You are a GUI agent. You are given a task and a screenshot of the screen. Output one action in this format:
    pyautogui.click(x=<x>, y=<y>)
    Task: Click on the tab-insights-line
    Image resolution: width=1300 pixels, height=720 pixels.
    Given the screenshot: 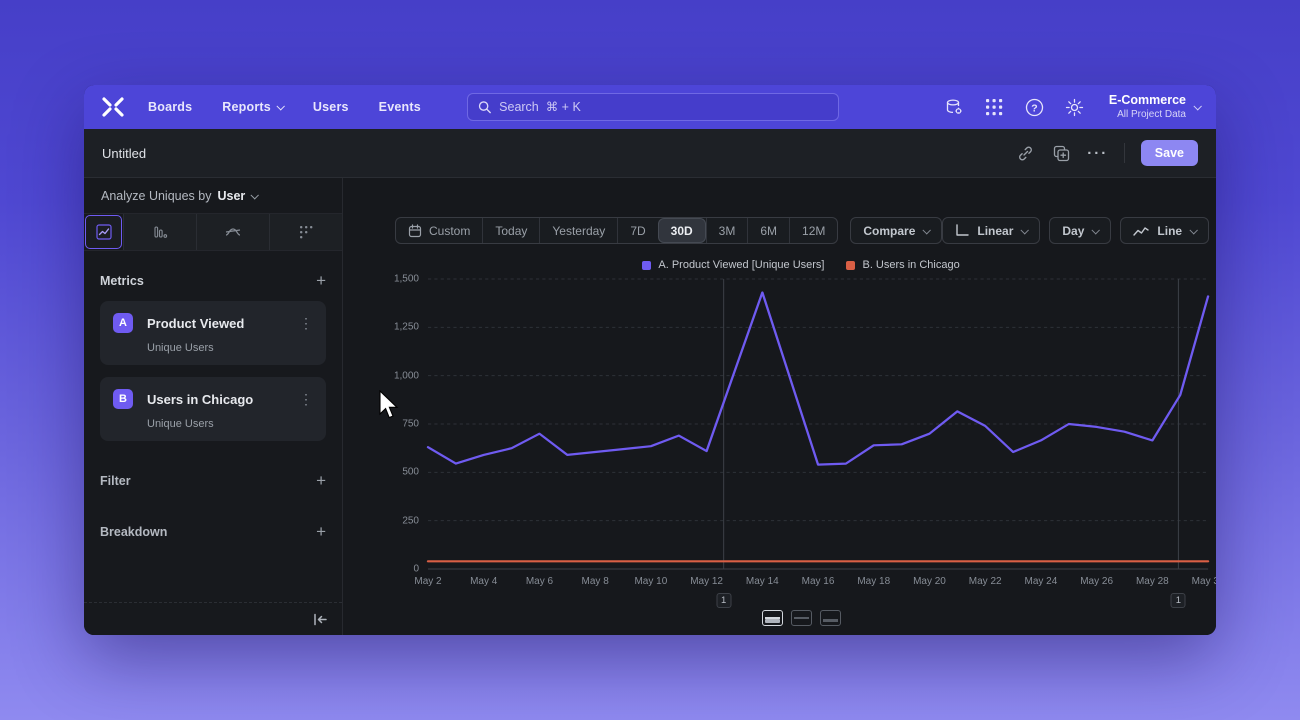 What is the action you would take?
    pyautogui.click(x=103, y=232)
    